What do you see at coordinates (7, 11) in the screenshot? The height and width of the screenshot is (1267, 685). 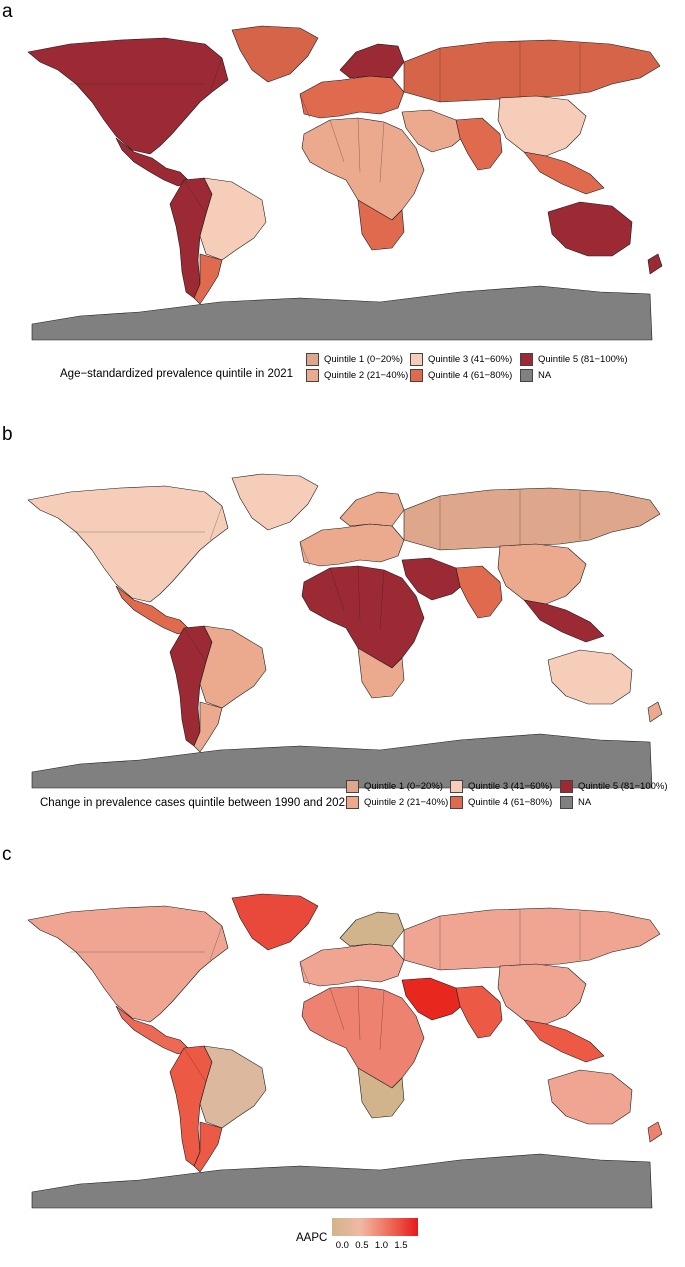 I see `panel-label: a` at bounding box center [7, 11].